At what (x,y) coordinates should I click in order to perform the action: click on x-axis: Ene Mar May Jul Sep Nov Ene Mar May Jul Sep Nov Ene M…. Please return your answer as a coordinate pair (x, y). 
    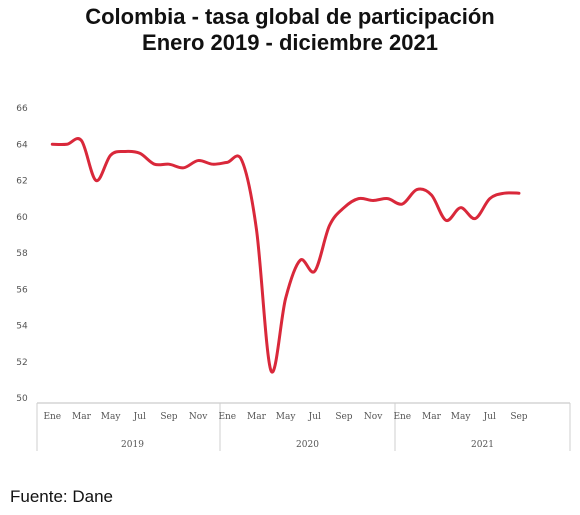
    Looking at the image, I should click on (303, 426).